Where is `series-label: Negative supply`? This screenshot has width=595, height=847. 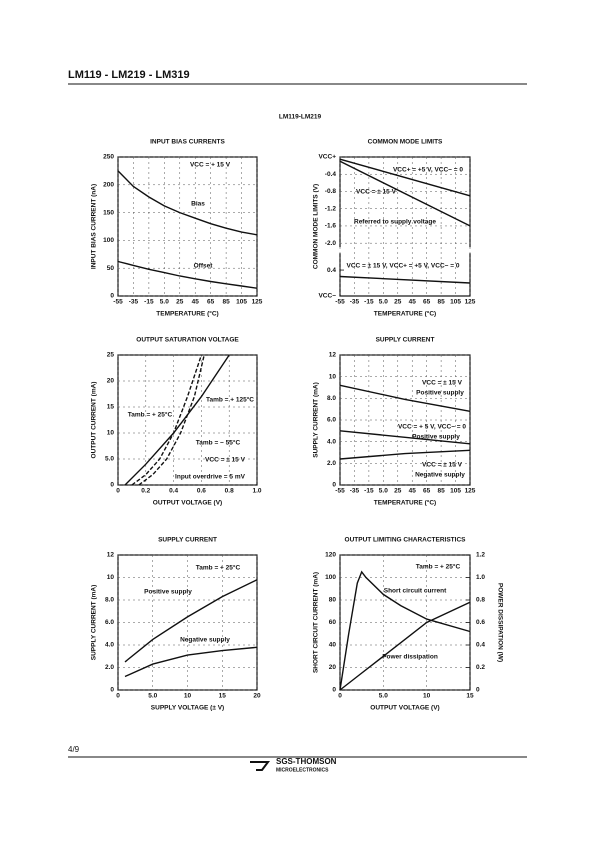
series-label: Negative supply is located at coordinates (440, 475).